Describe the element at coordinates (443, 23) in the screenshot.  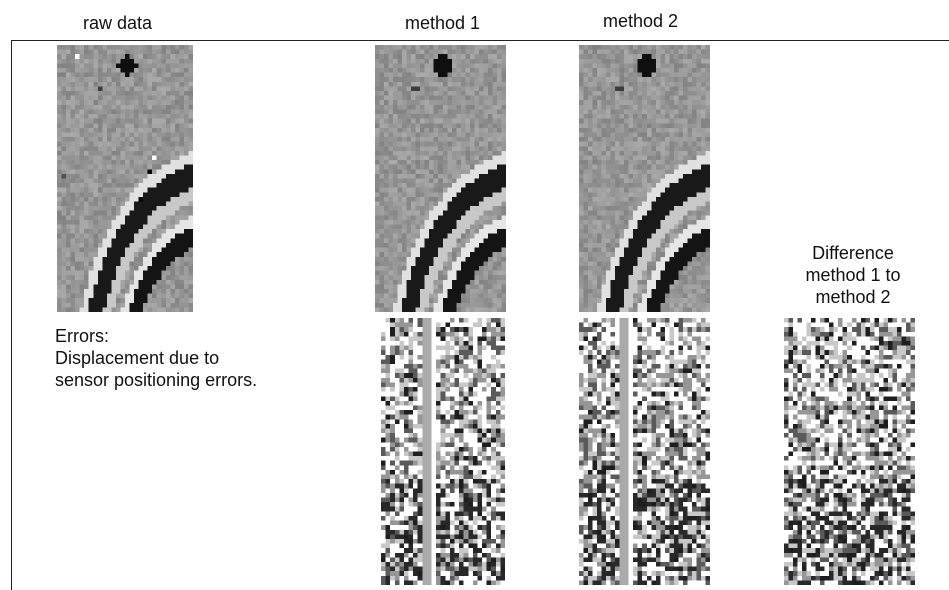
I see `method-1-header: method 1` at that location.